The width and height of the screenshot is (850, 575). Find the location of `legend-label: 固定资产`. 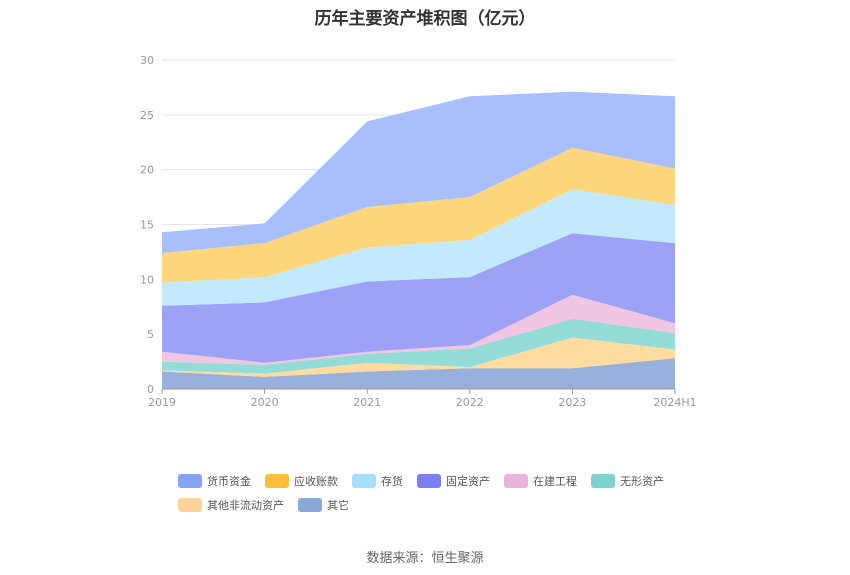

legend-label: 固定资产 is located at coordinates (468, 481).